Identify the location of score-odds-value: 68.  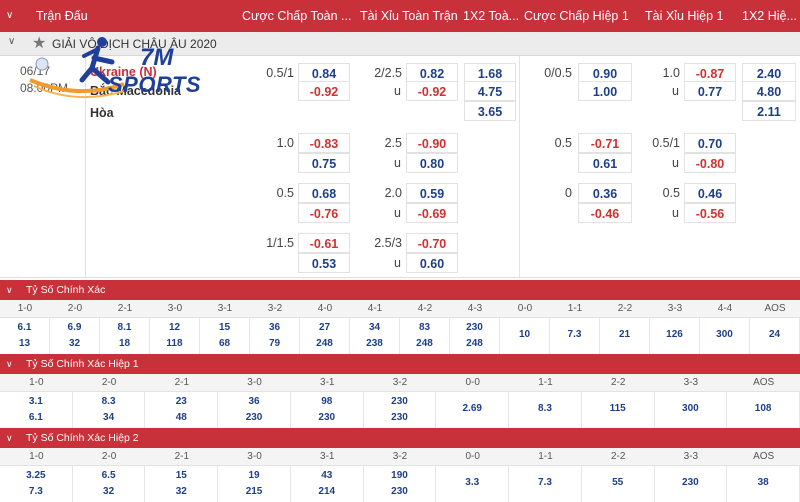
(224, 343).